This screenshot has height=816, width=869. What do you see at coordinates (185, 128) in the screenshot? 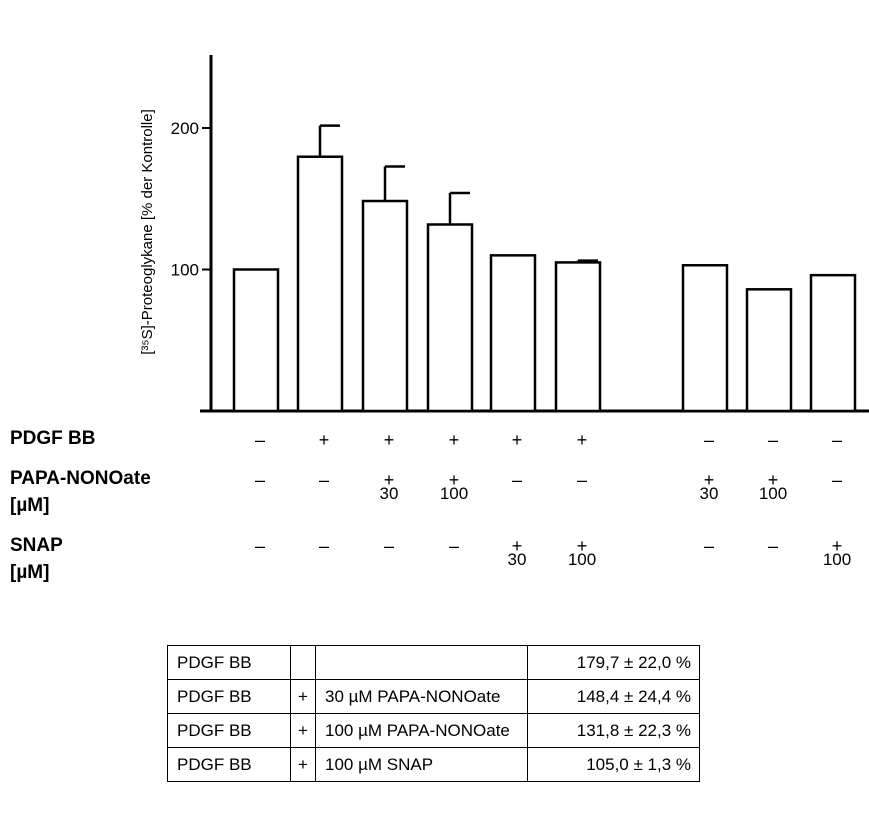
I see `y-tick-label: 200` at bounding box center [185, 128].